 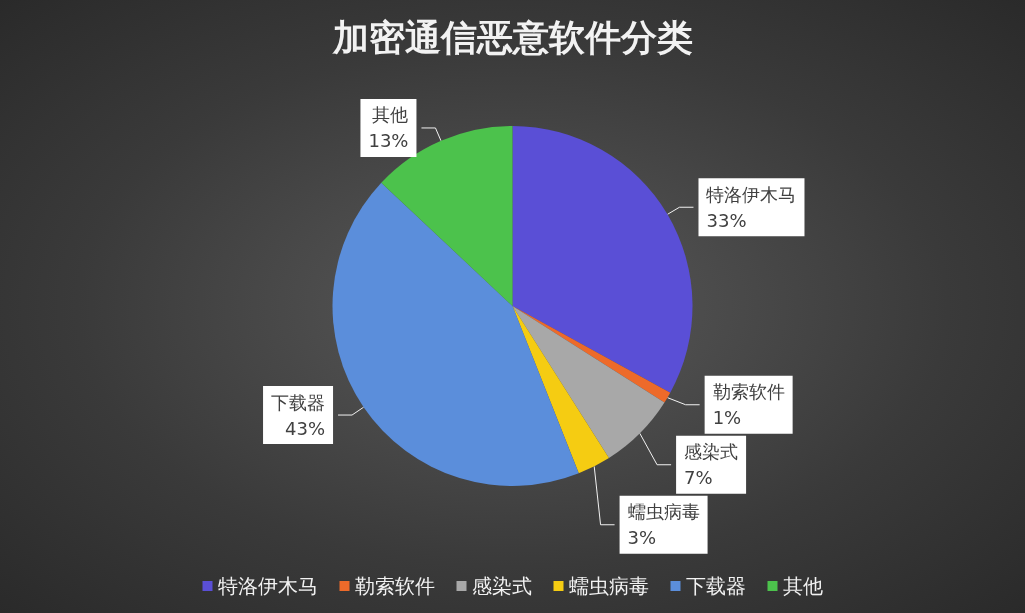 What do you see at coordinates (267, 586) in the screenshot?
I see `legend-label: 特洛伊木马` at bounding box center [267, 586].